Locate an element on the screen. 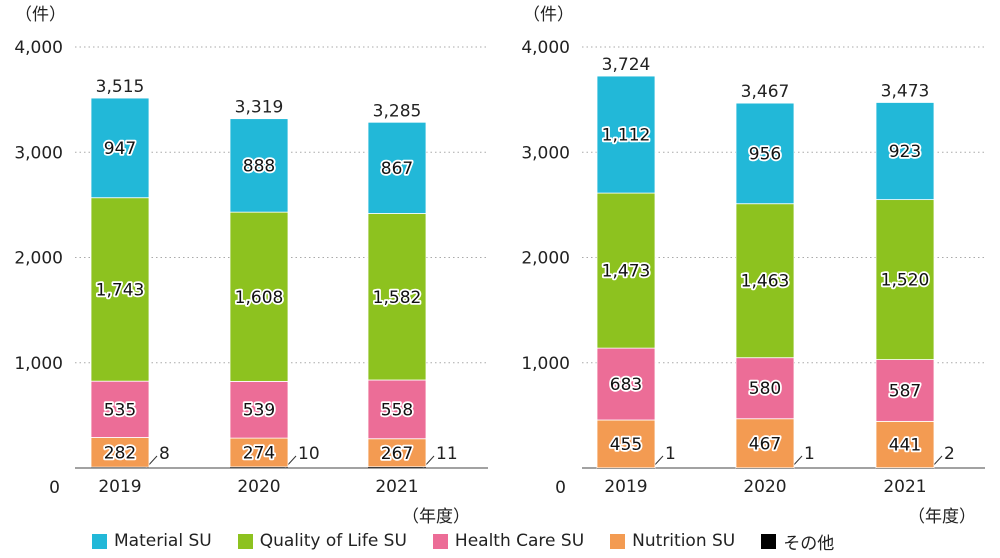  chart2-bar-material-2021 is located at coordinates (905, 151).